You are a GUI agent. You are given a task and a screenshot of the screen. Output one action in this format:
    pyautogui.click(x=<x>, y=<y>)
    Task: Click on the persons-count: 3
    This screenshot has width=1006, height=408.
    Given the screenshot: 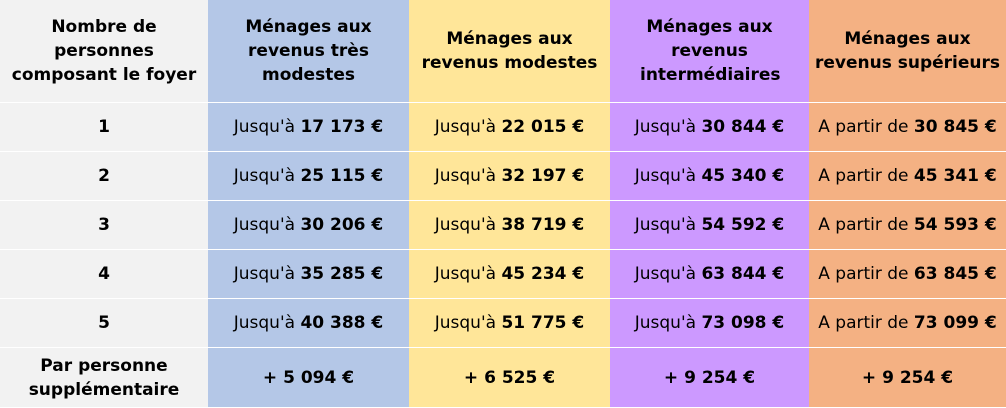 What is the action you would take?
    pyautogui.click(x=104, y=225)
    